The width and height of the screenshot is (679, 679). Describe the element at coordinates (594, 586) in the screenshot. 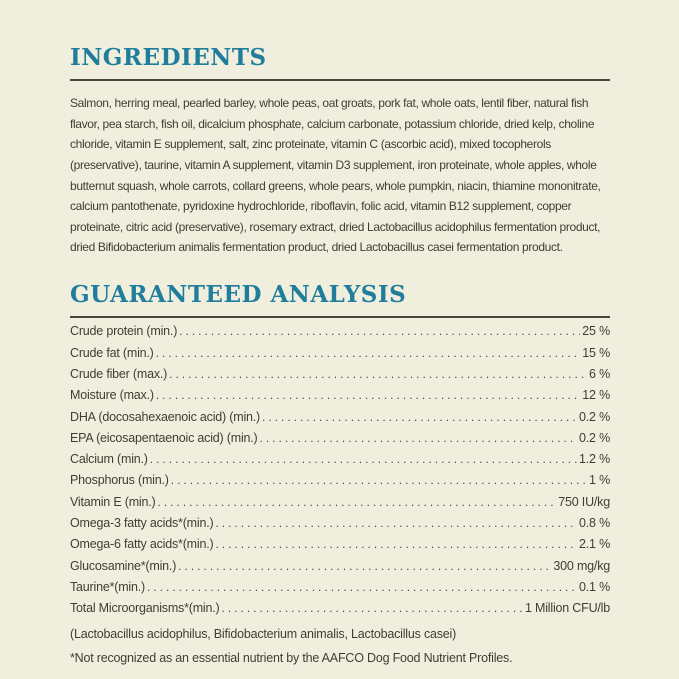

I see `analysis-row-value: 0.1 %` at that location.